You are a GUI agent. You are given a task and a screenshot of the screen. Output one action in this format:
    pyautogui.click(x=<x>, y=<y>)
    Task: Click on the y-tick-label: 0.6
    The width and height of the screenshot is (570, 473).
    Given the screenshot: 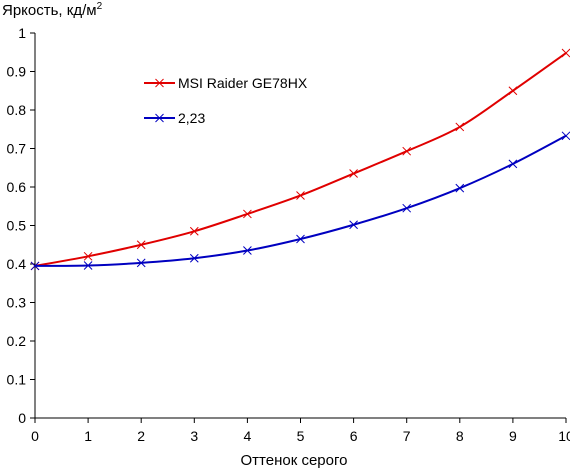 What is the action you would take?
    pyautogui.click(x=17, y=187)
    